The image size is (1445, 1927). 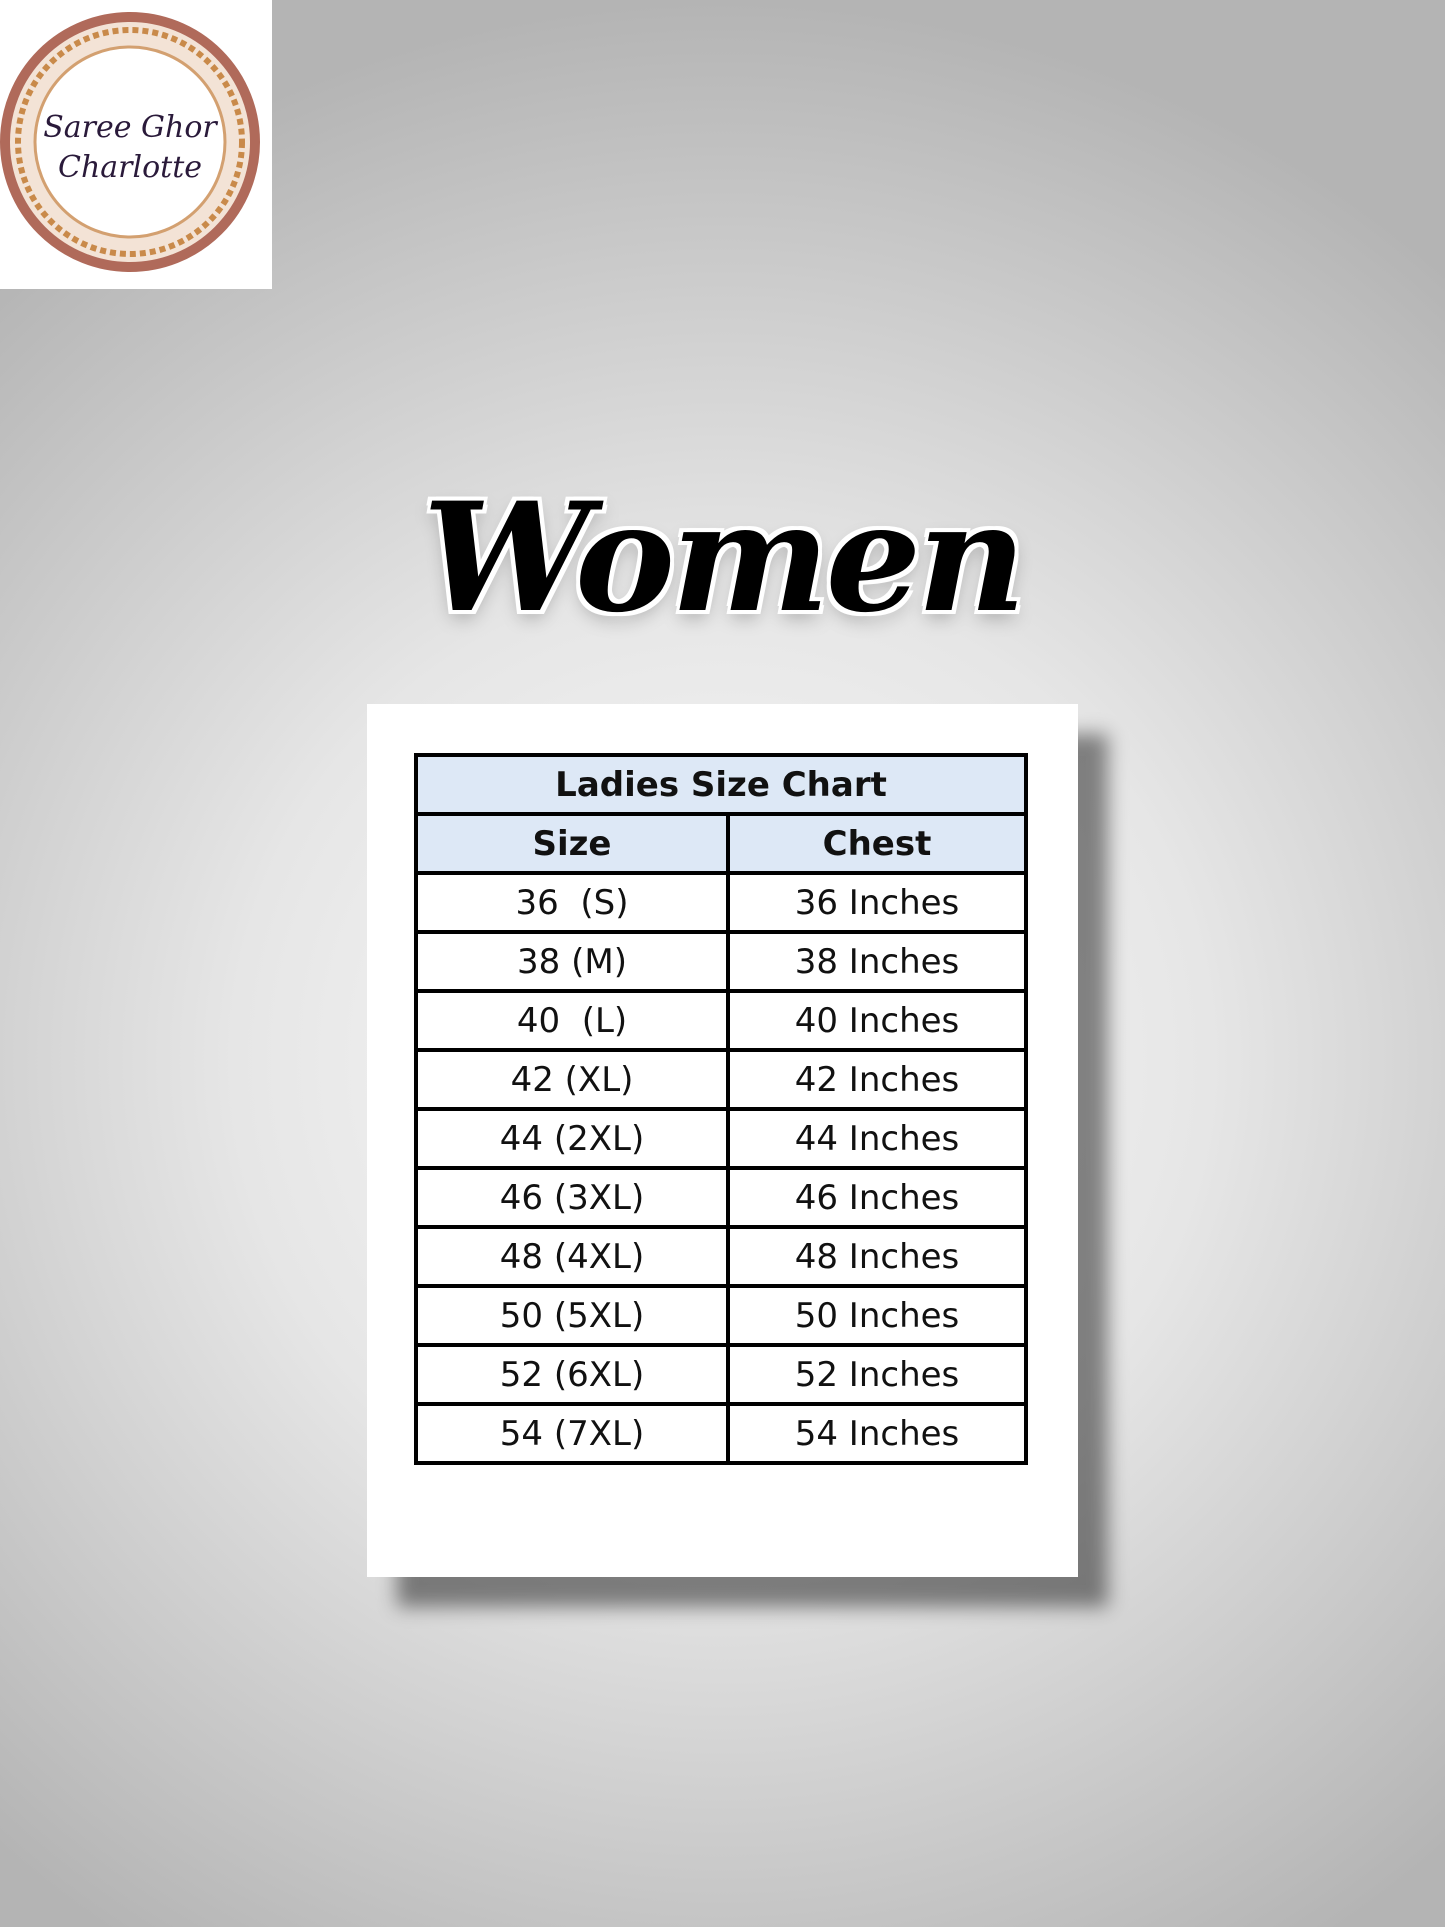 I want to click on table-cell: 44 Inches, so click(x=877, y=1138).